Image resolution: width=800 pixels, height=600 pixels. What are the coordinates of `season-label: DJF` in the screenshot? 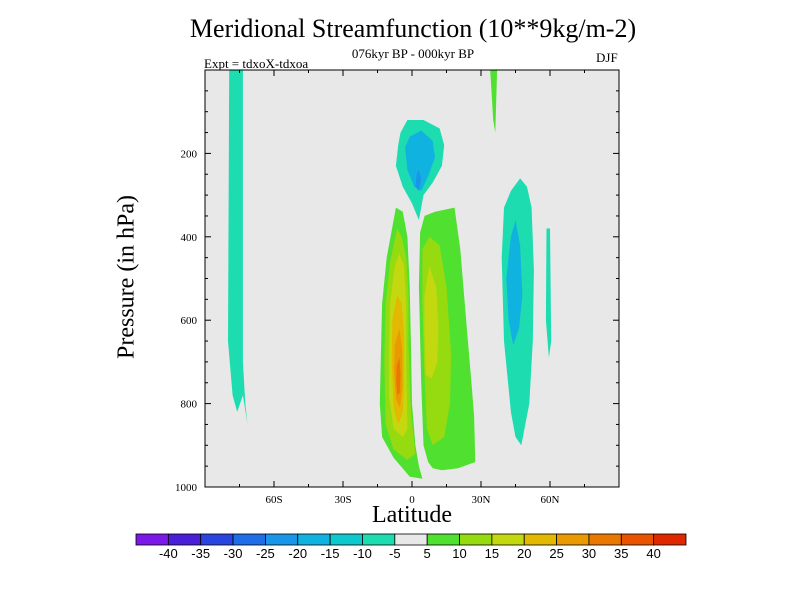 It's located at (607, 57).